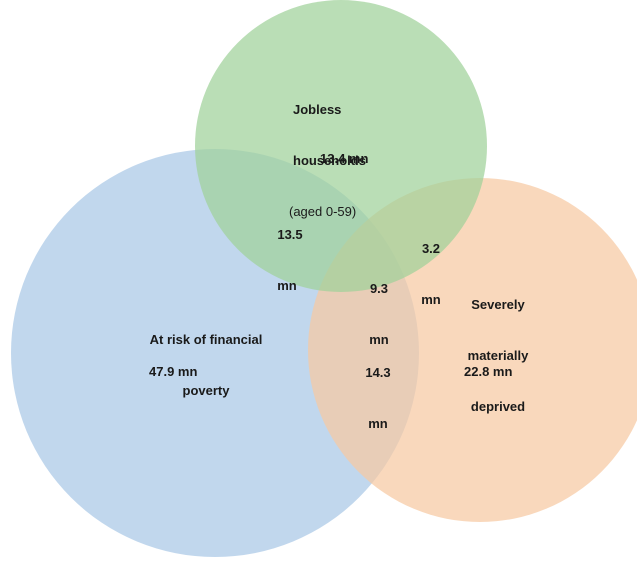 Image resolution: width=637 pixels, height=562 pixels. Describe the element at coordinates (379, 288) in the screenshot. I see `all-three-number: 9.3` at that location.